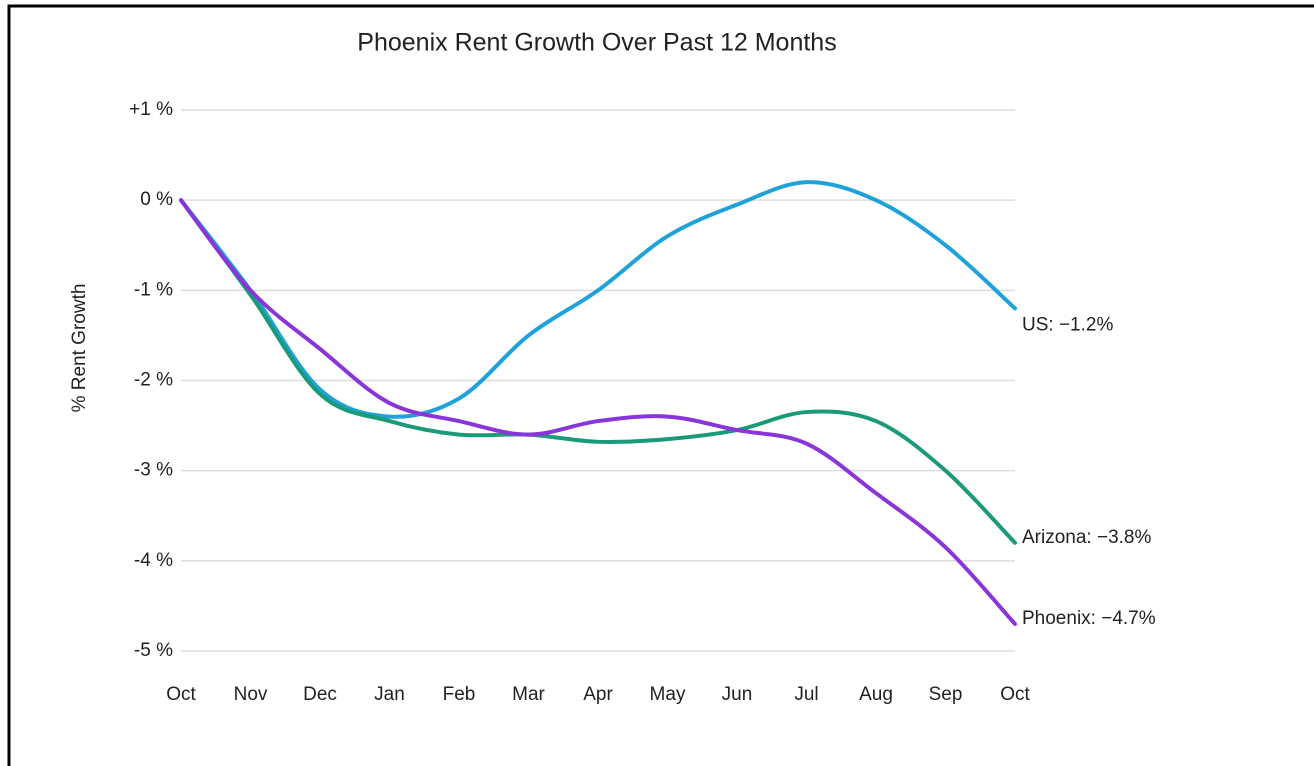 This screenshot has height=766, width=1314. What do you see at coordinates (946, 694) in the screenshot?
I see `x-tick-label: Sep` at bounding box center [946, 694].